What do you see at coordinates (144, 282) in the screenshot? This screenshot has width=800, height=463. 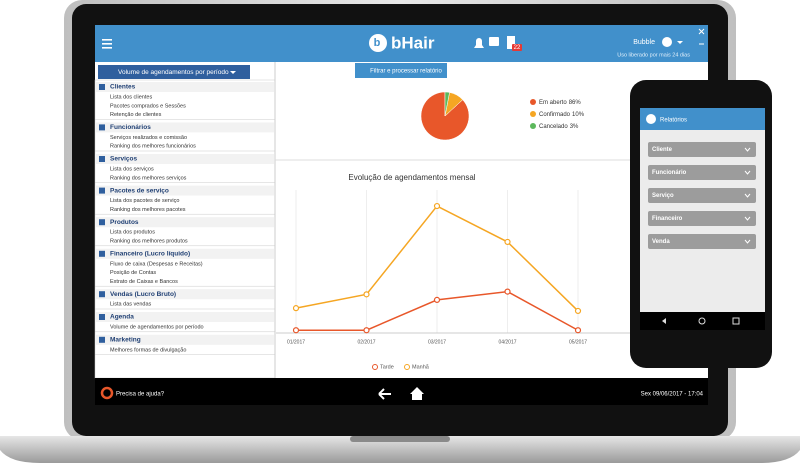 I see `menu-item: Extrato de Caixas e Bancos` at bounding box center [144, 282].